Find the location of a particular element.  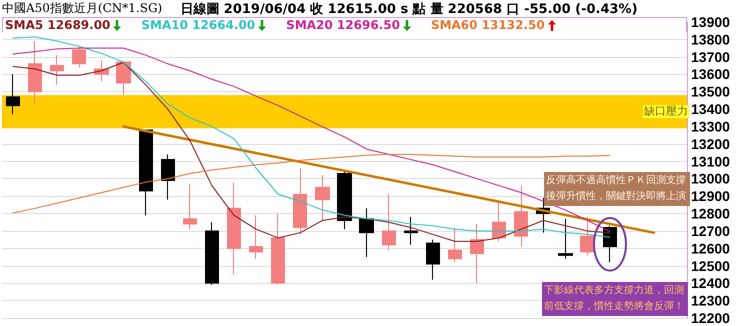

y-tick-label: 13800 is located at coordinates (710, 39).